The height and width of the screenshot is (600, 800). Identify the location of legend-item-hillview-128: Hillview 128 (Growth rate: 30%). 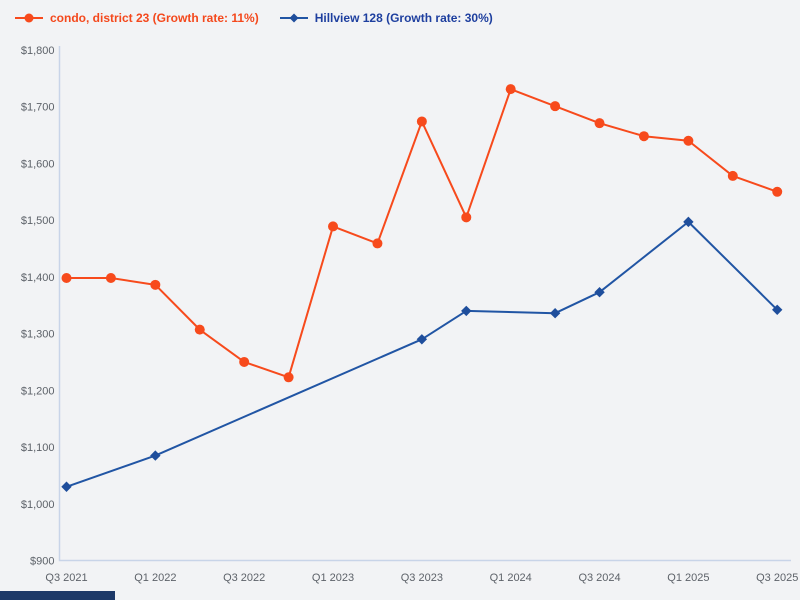
(386, 18).